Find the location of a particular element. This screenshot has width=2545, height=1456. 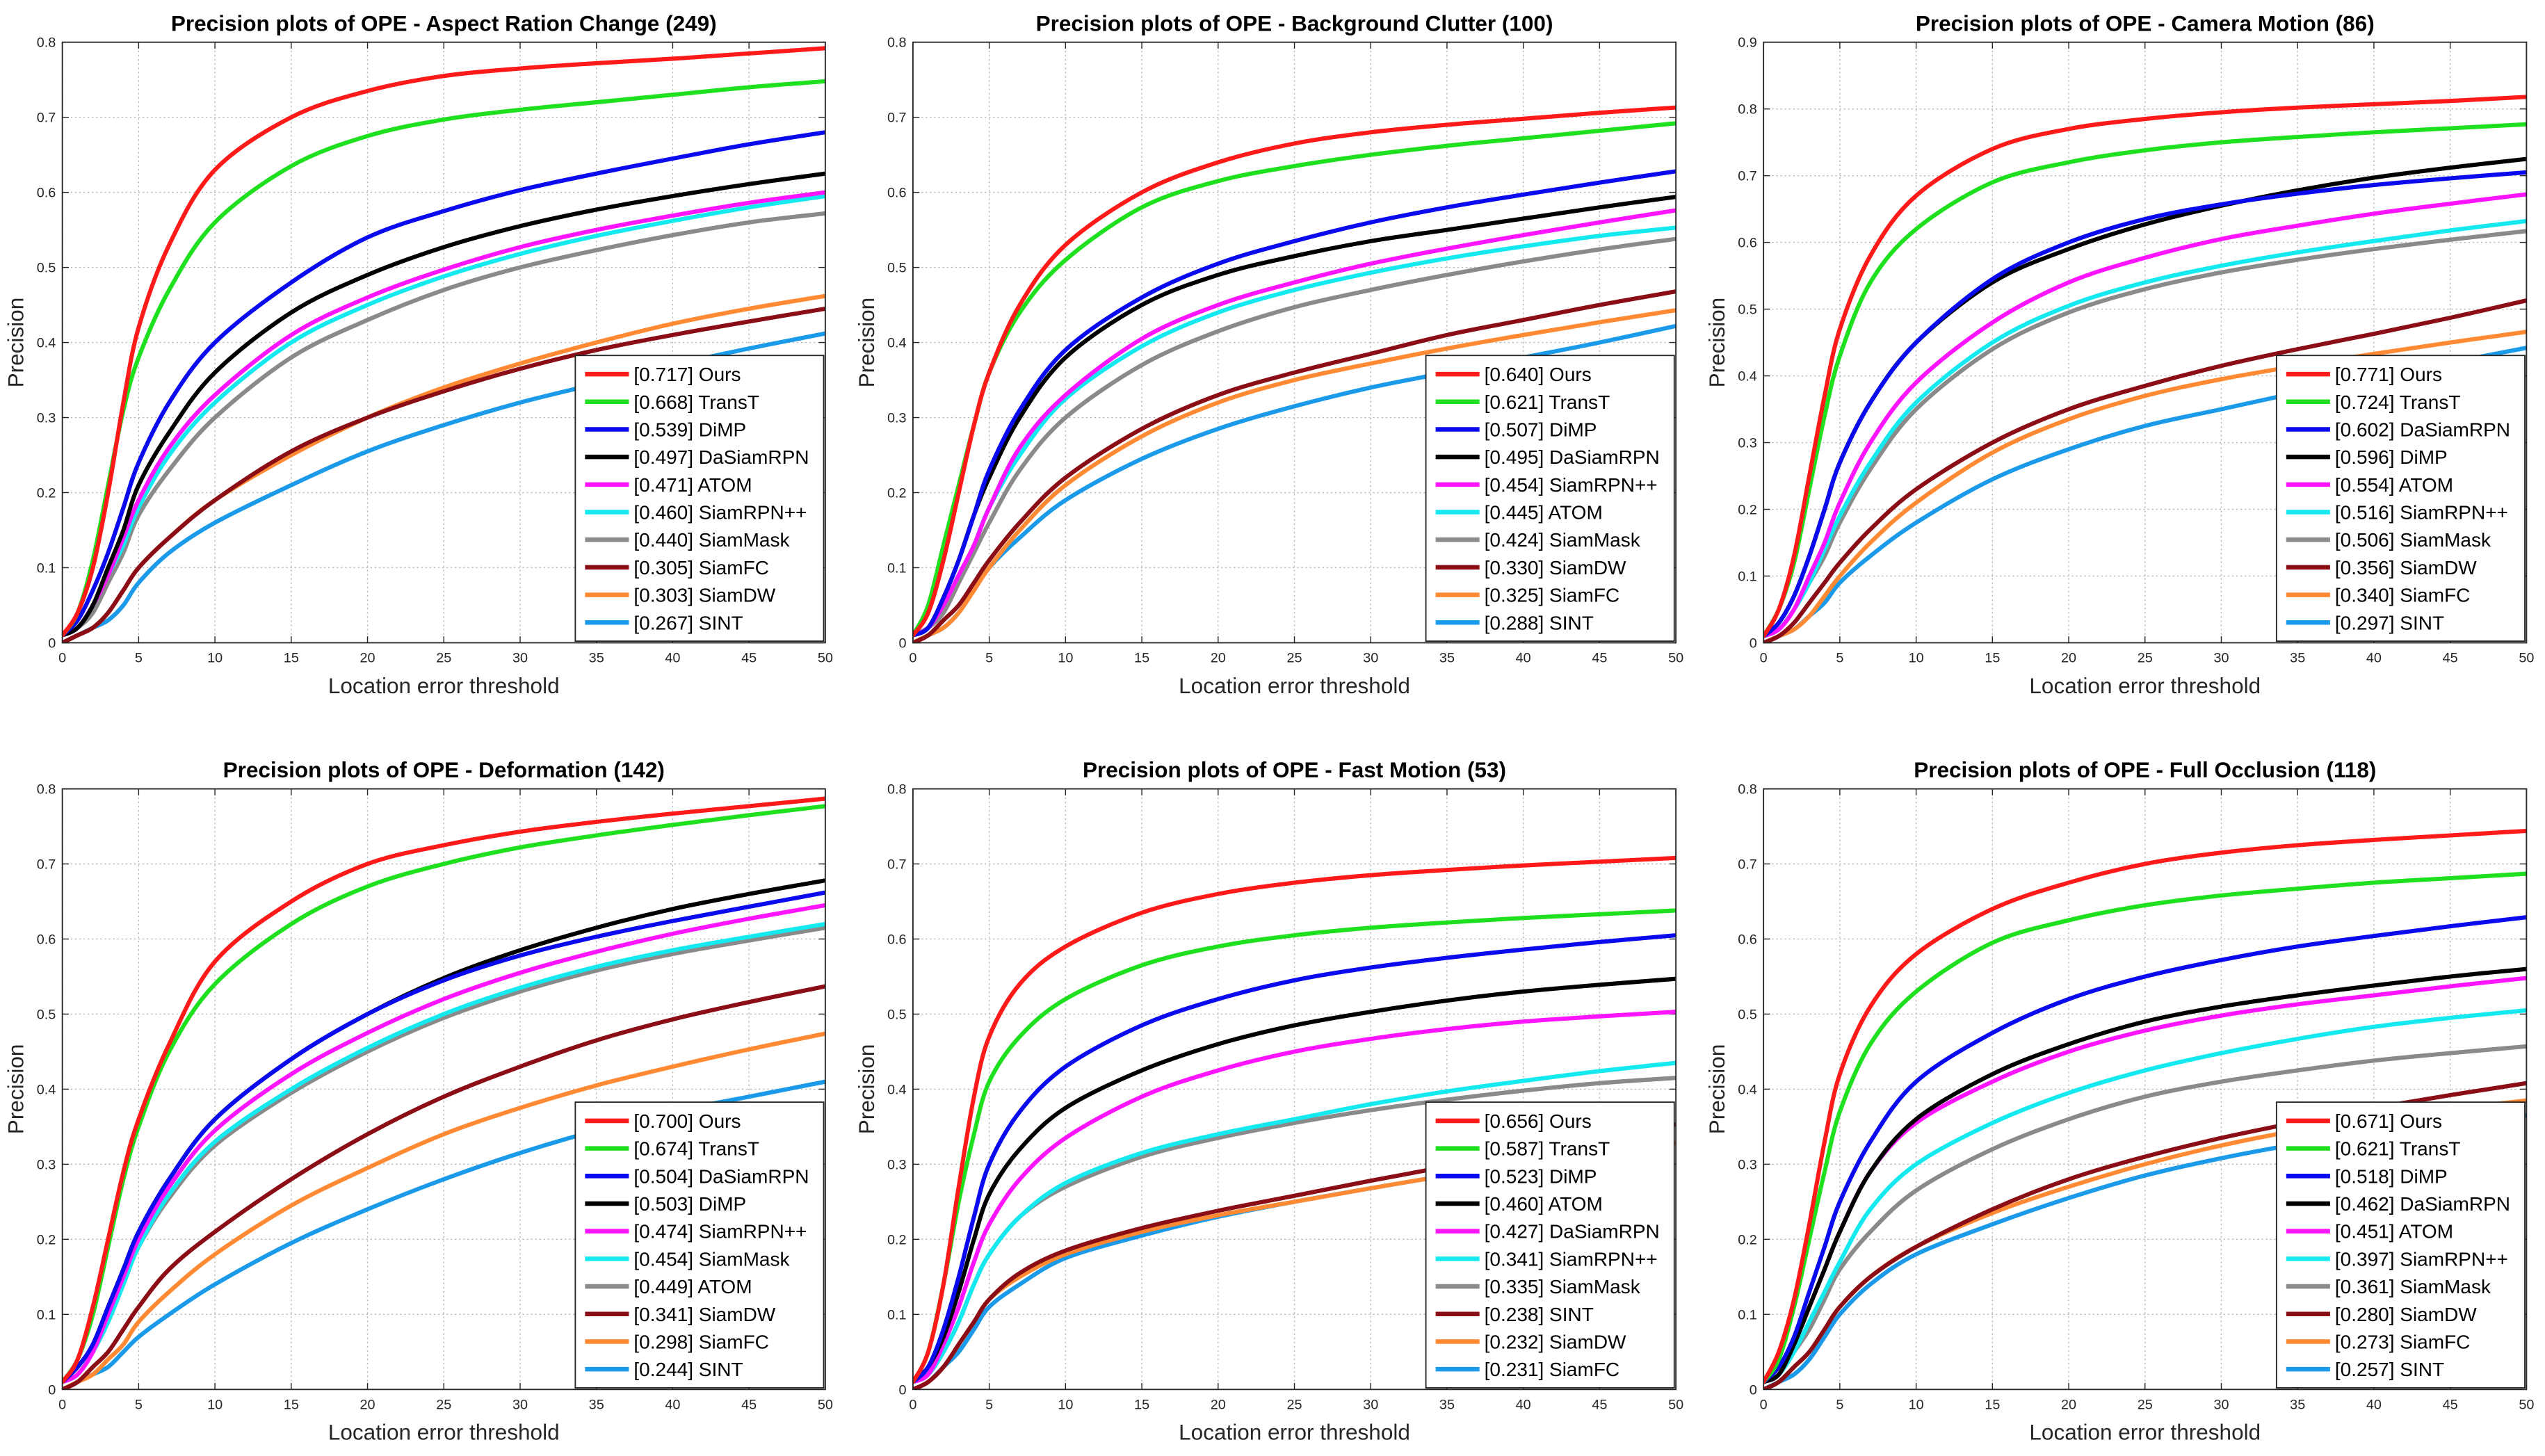

legend-entry: [0.257] SINT is located at coordinates (2389, 1369).